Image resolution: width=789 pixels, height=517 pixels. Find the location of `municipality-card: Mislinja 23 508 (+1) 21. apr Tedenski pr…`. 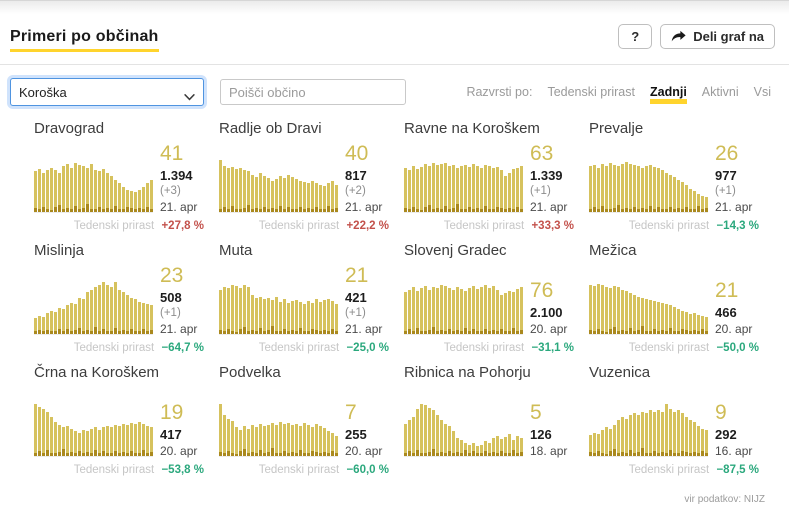

municipality-card: Mislinja 23 508 (+1) 21. apr Tedenski pr… is located at coordinates (119, 298).